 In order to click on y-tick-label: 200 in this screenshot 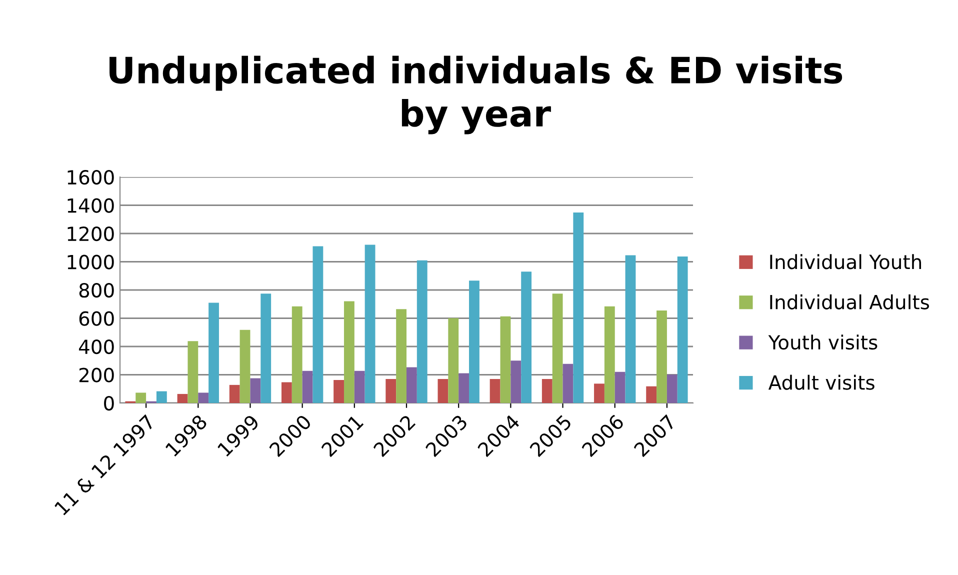, I will do `click(96, 375)`.